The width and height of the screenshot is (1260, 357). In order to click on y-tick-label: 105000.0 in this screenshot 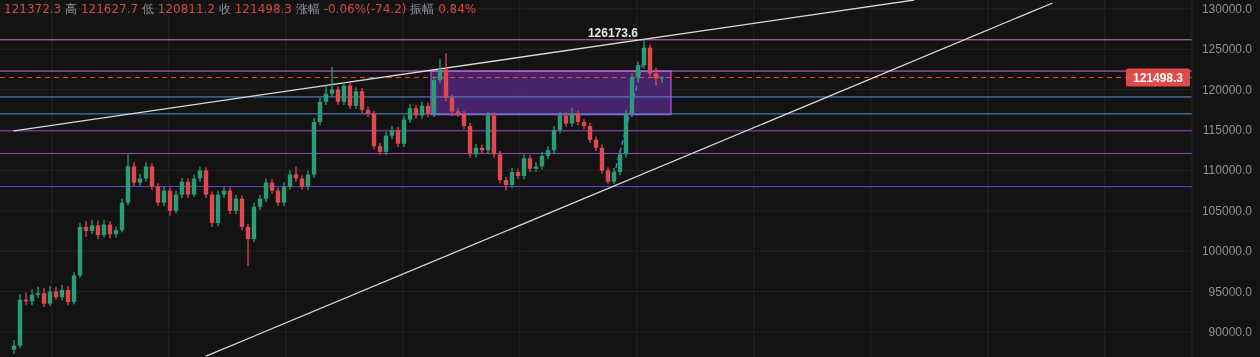, I will do `click(1227, 210)`.